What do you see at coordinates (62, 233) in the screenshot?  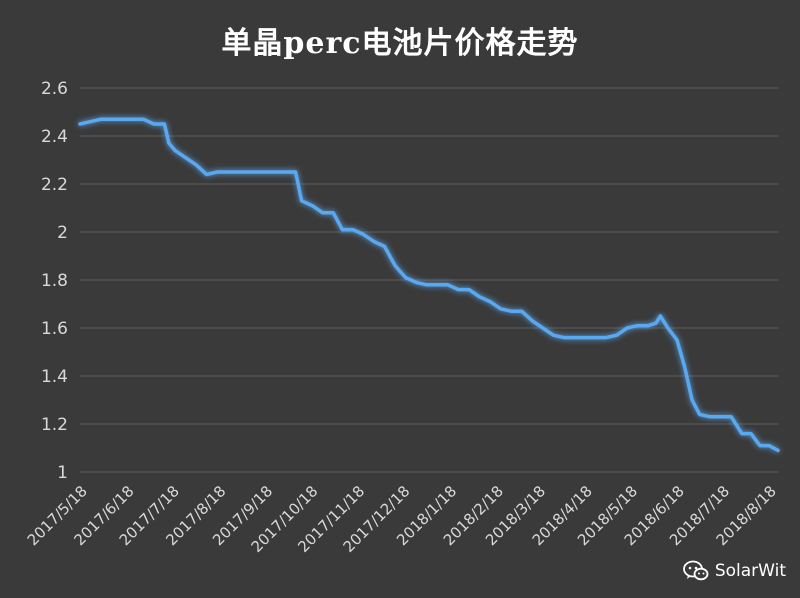 I see `y-tick-label: 2` at bounding box center [62, 233].